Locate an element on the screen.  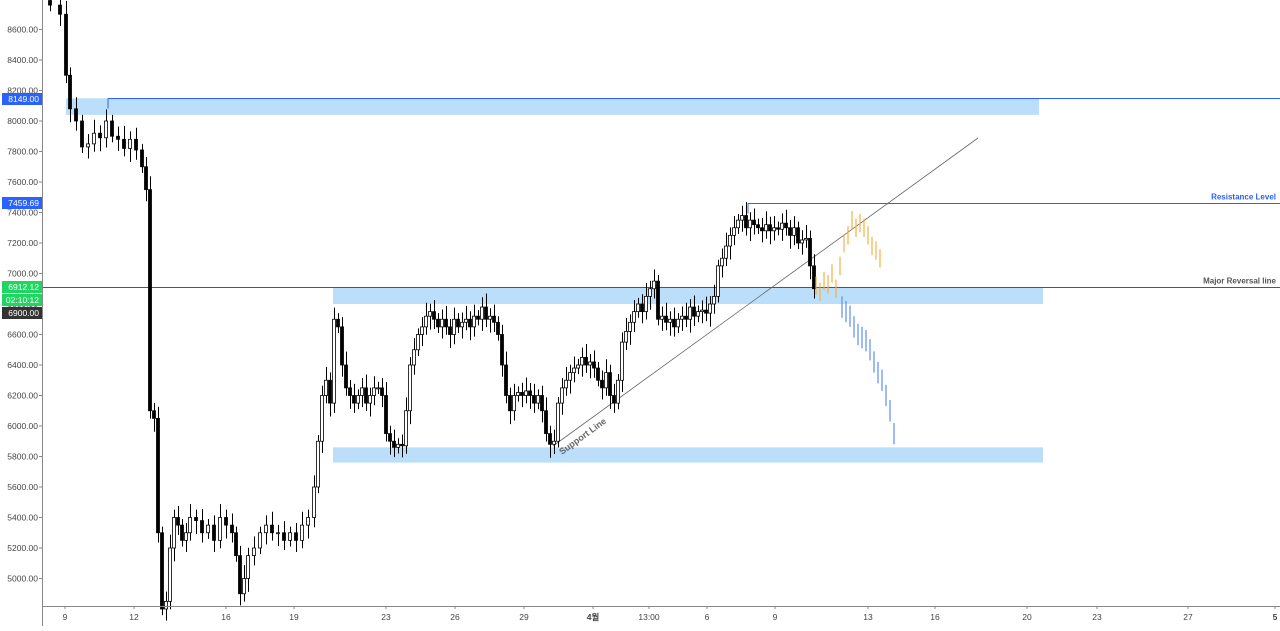
x-axis: 9 12 16 19 23 26 29 4월 13:00 6 9 13 16 20 23 27 5 is located at coordinates (661, 614).